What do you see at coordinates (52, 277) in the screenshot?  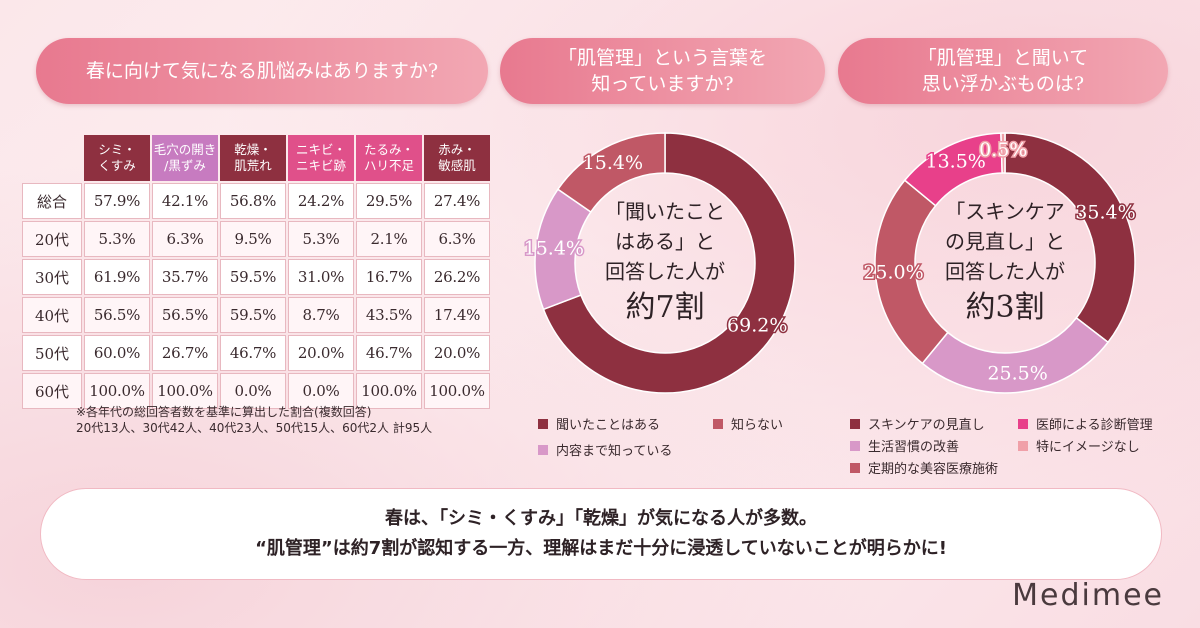 I see `row-header: 30代` at bounding box center [52, 277].